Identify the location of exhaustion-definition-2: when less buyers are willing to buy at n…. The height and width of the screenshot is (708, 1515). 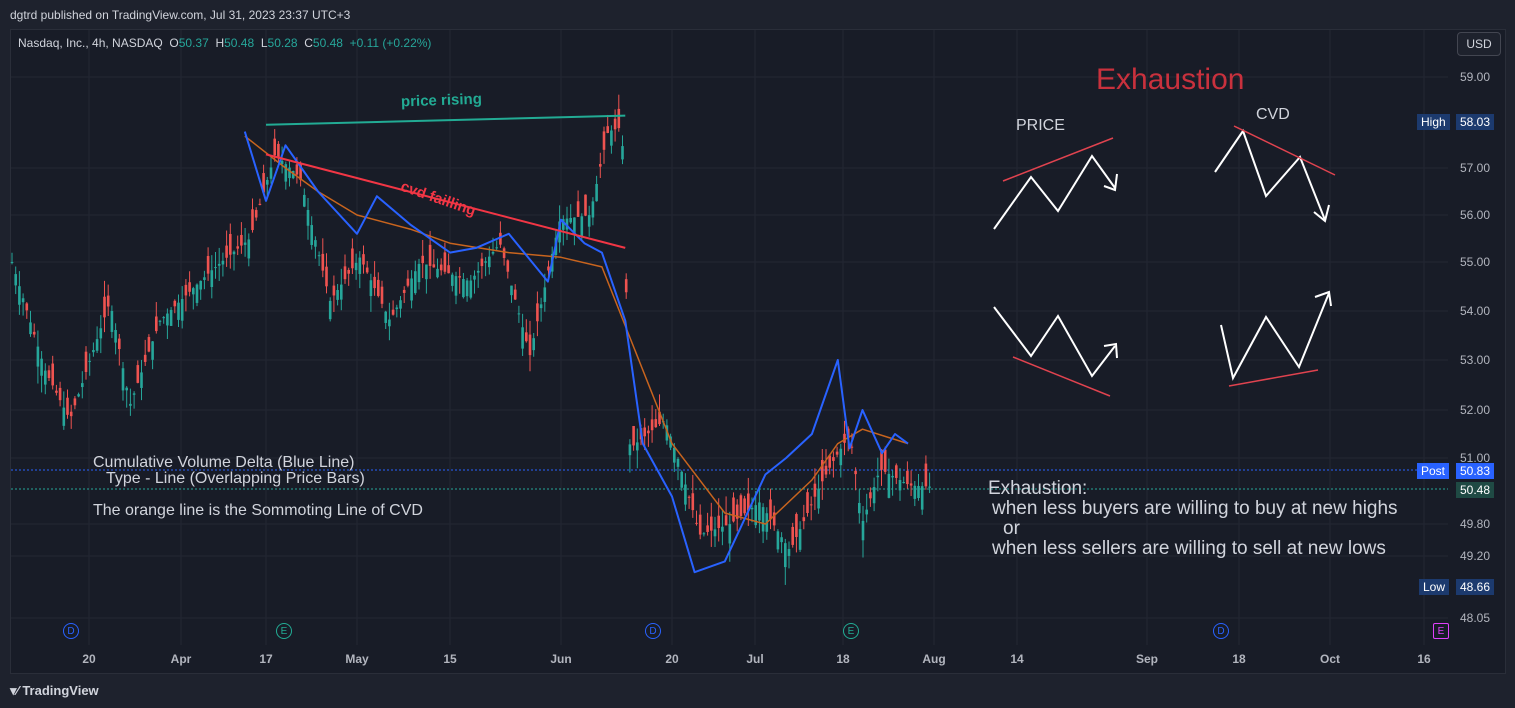
(1195, 508).